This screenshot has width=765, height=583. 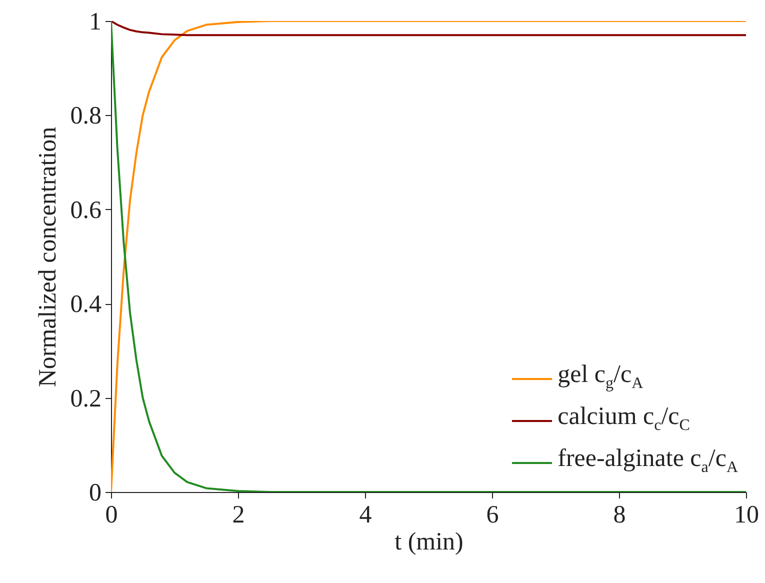 What do you see at coordinates (429, 542) in the screenshot?
I see `x-axis-title: t (min)` at bounding box center [429, 542].